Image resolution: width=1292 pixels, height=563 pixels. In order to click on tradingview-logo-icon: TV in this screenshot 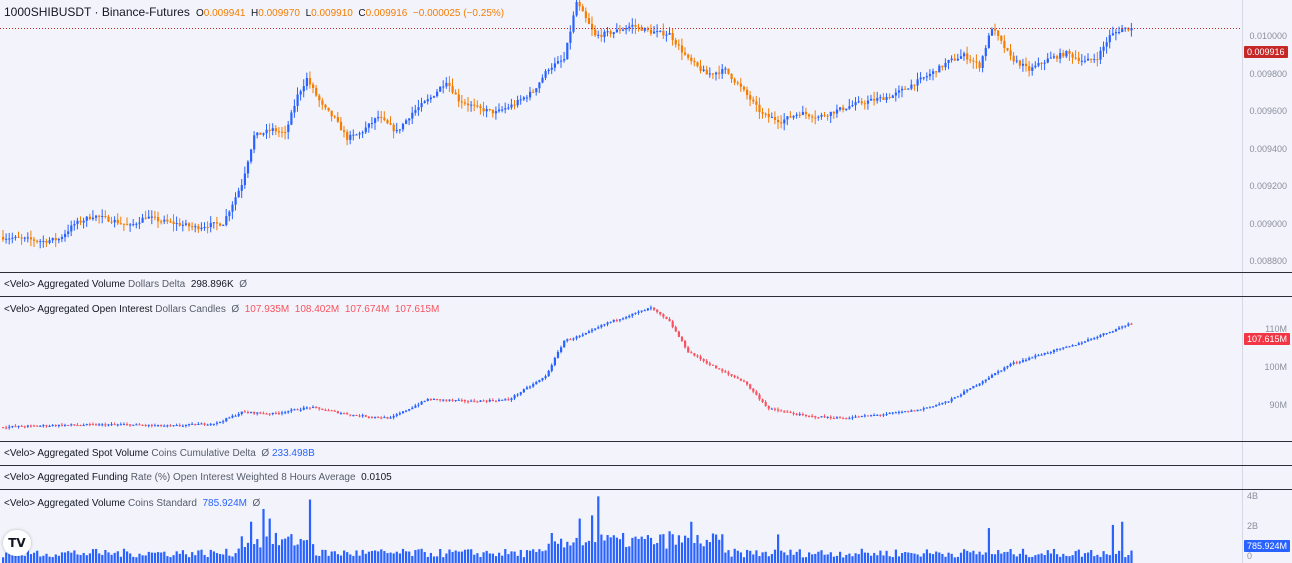, I will do `click(17, 543)`.